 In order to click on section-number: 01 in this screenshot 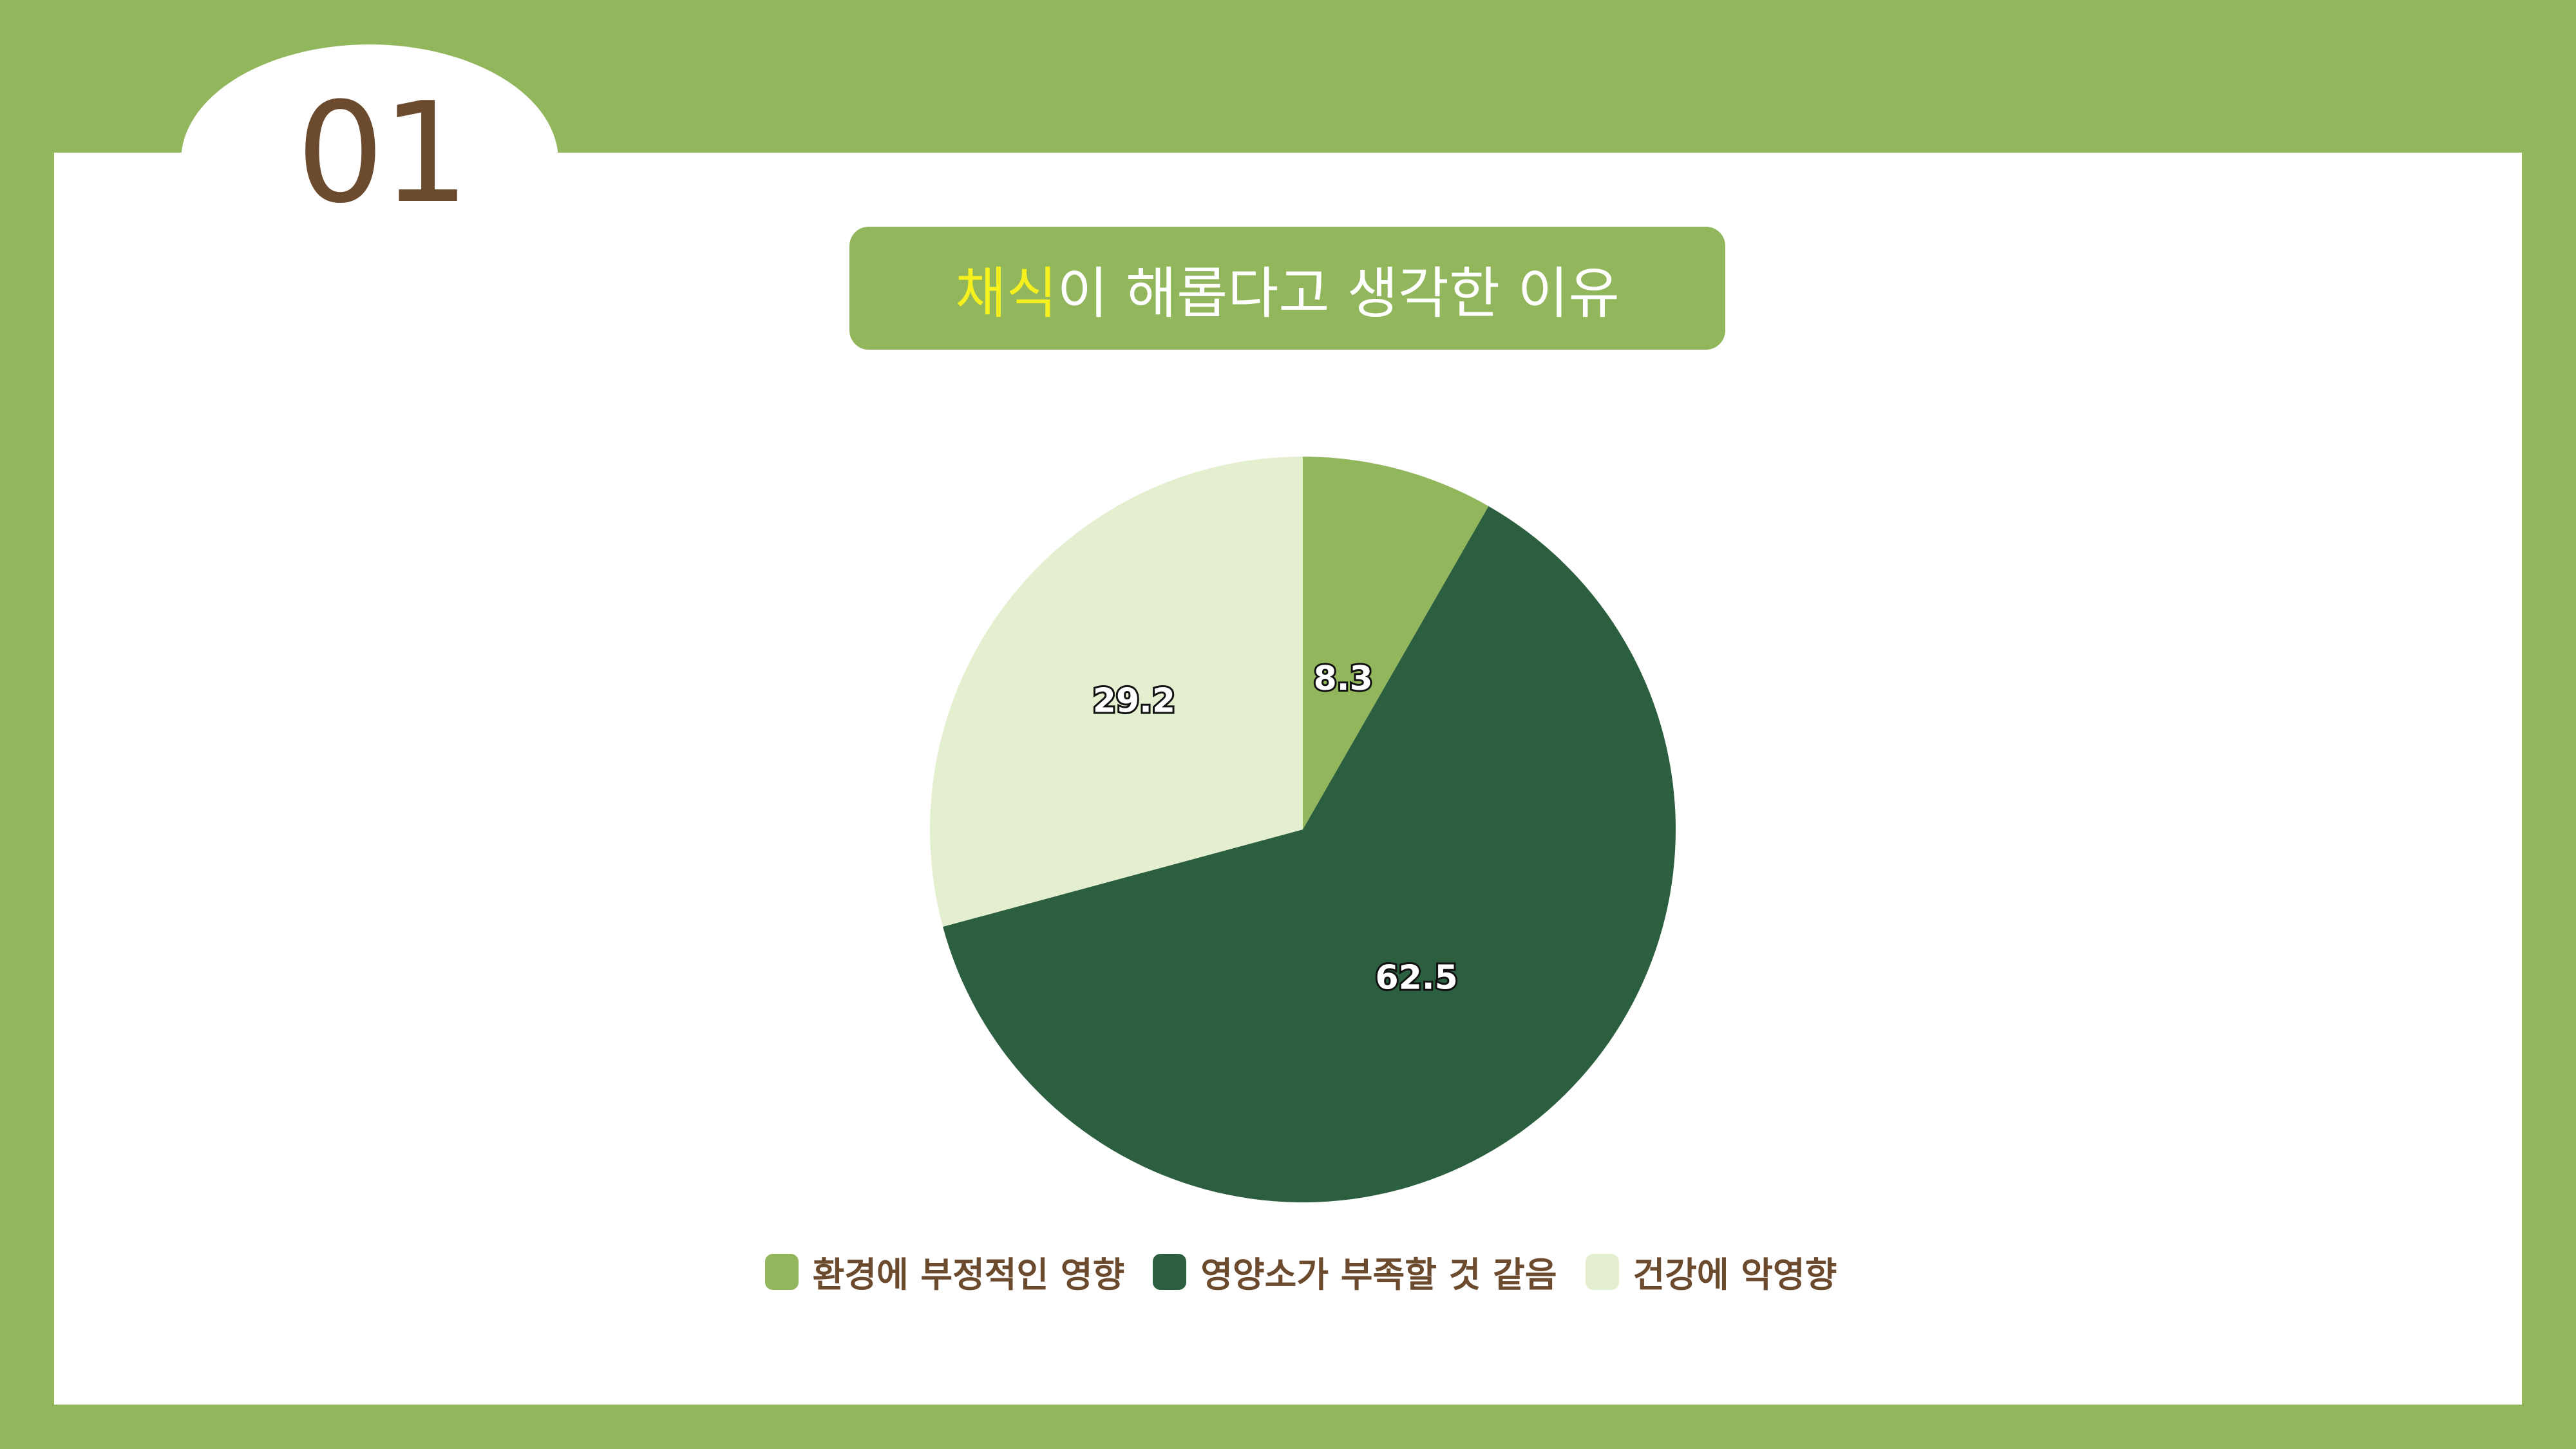, I will do `click(383, 153)`.